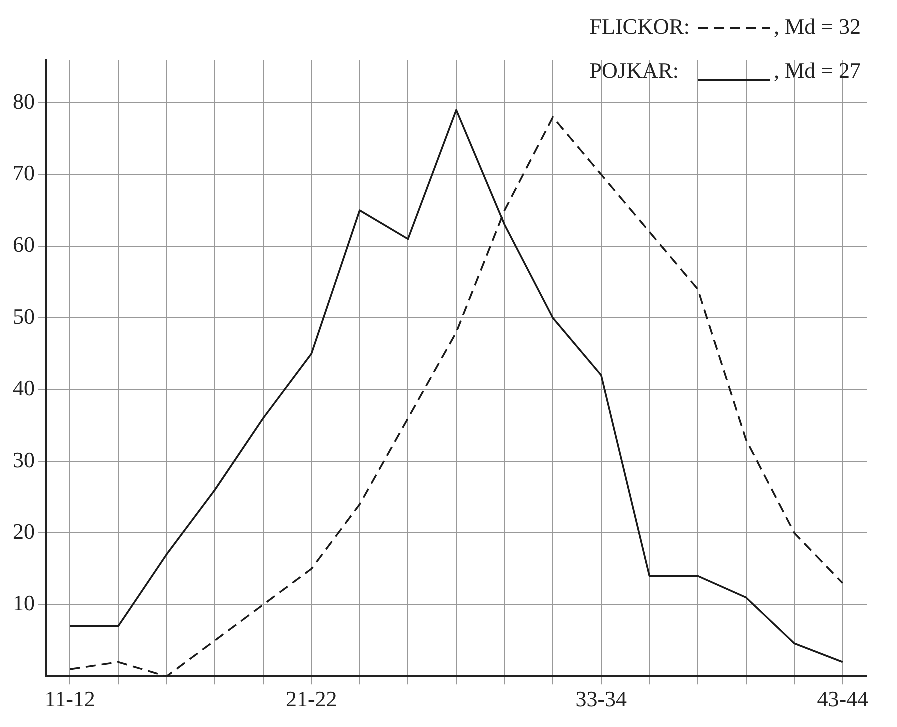 The image size is (897, 727). What do you see at coordinates (24, 173) in the screenshot?
I see `y-tick-label: 70` at bounding box center [24, 173].